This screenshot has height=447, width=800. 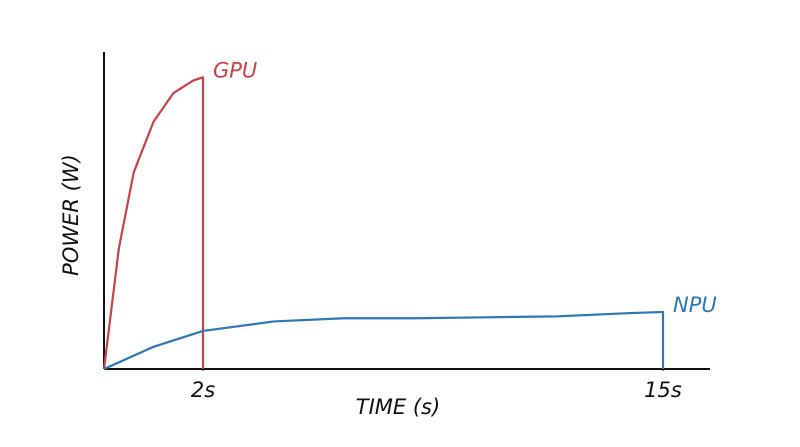 What do you see at coordinates (695, 305) in the screenshot?
I see `series-label: NPU` at bounding box center [695, 305].